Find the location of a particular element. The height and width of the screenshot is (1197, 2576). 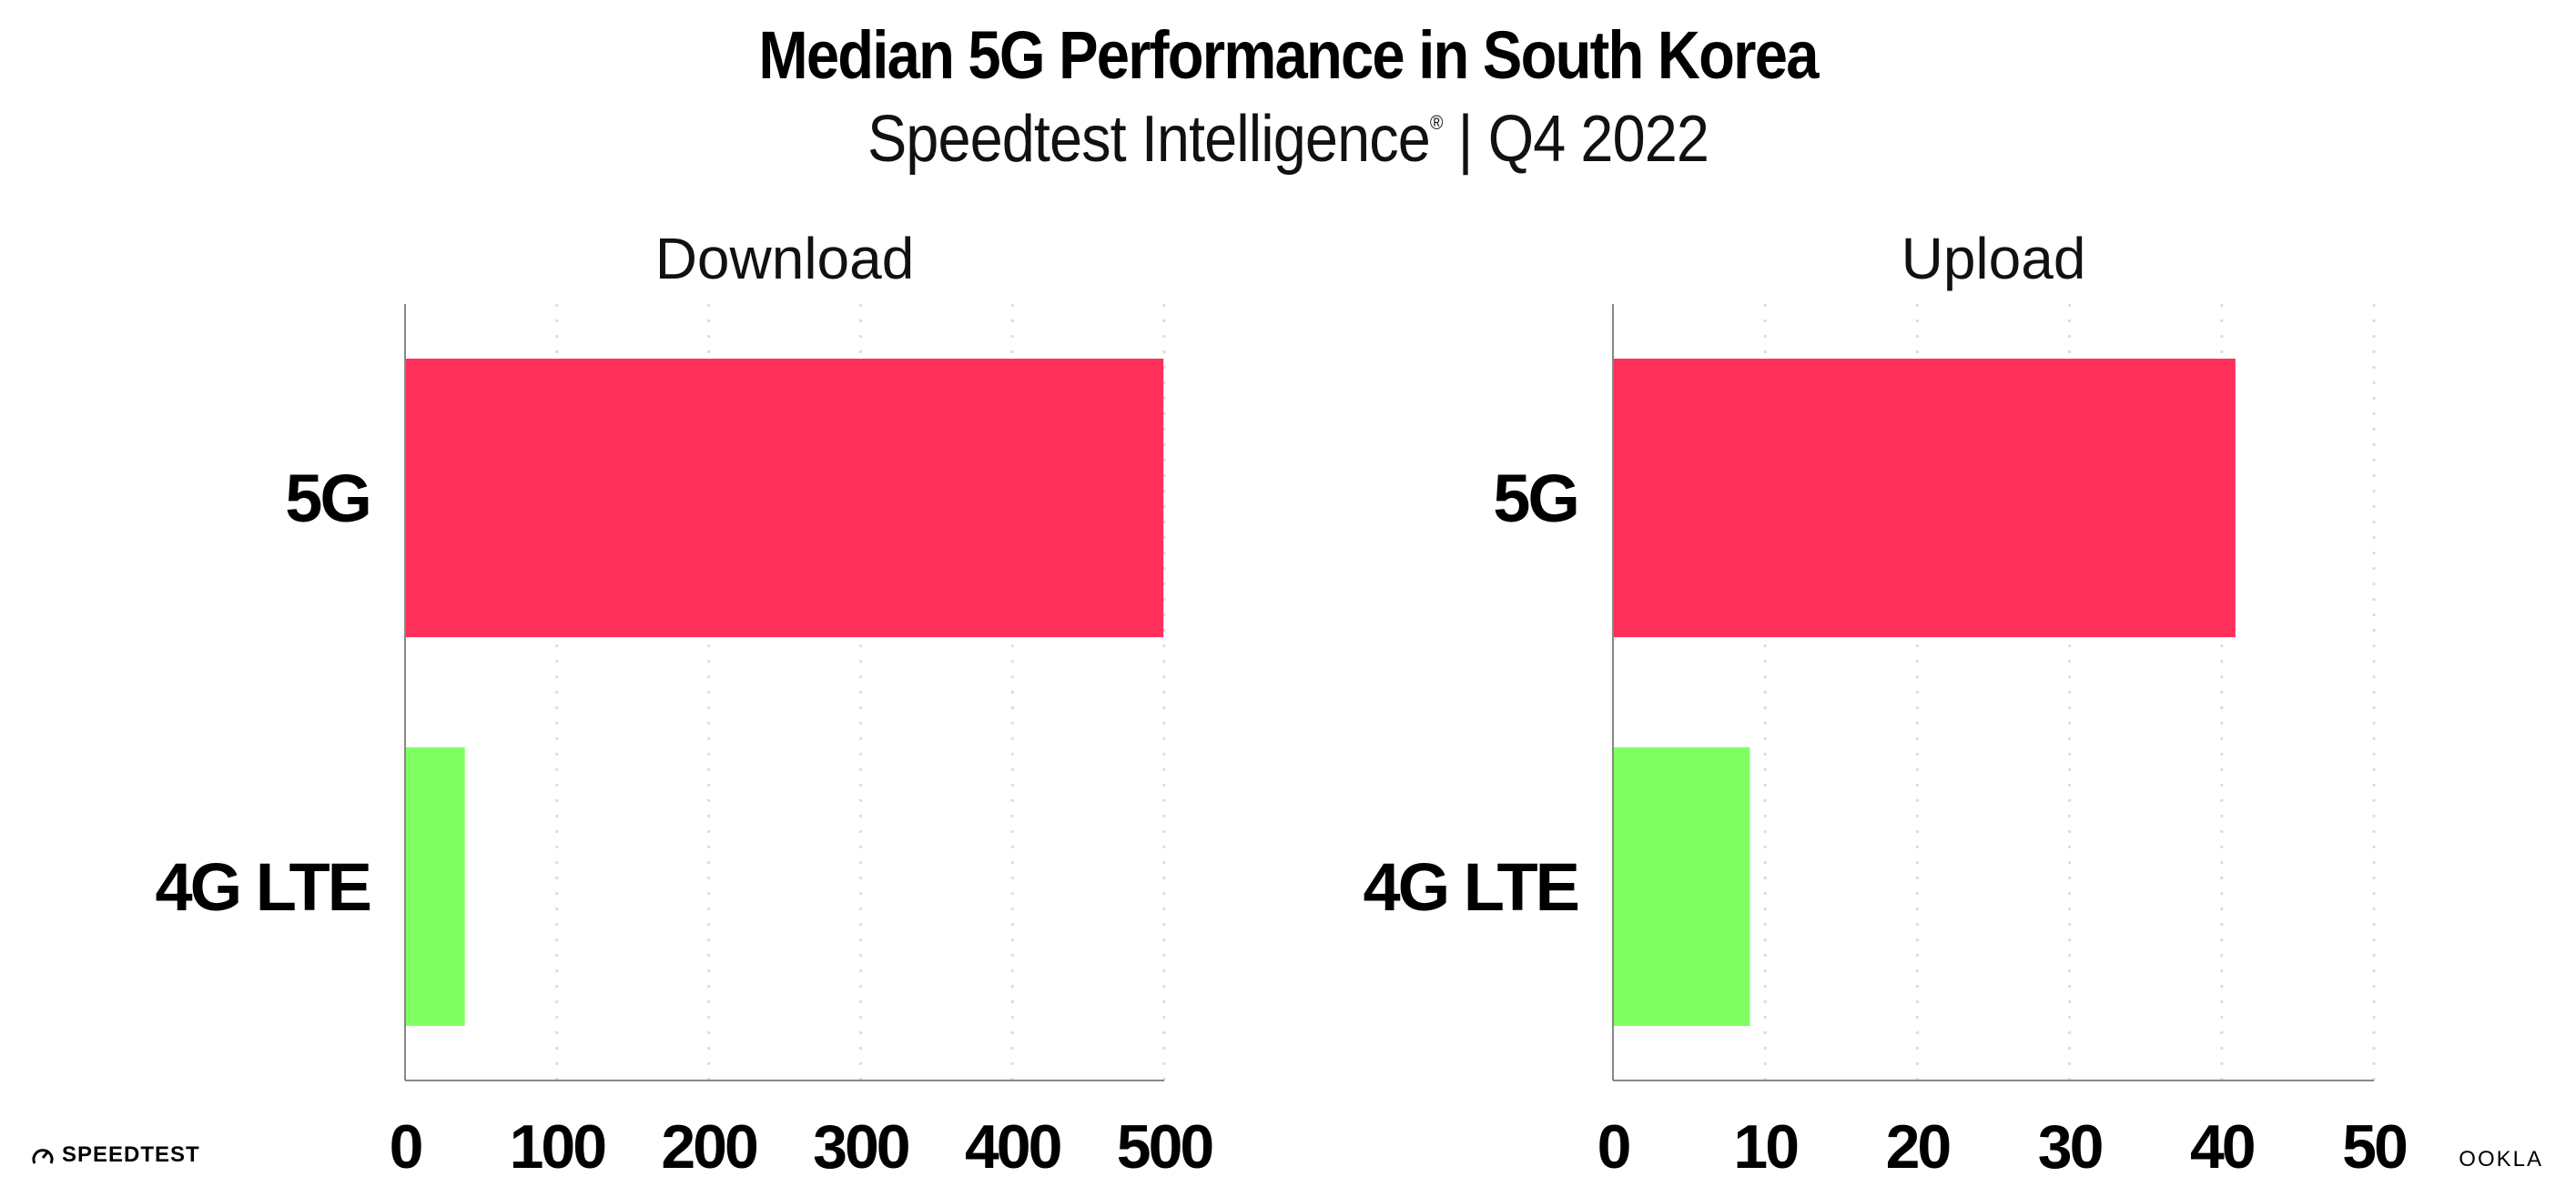

download-tick-label: 100 is located at coordinates (558, 1147).